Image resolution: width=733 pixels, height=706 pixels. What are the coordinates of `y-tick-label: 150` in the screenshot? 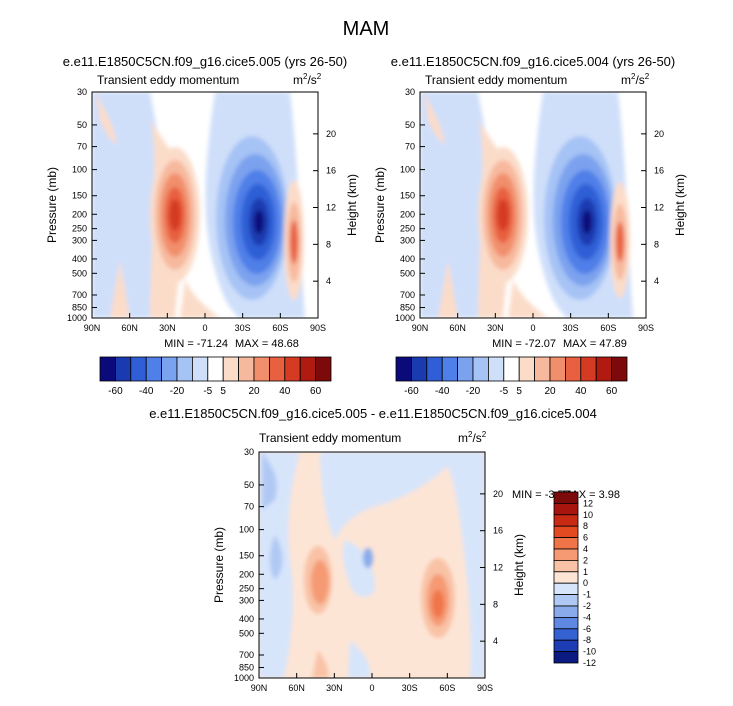 It's located at (79, 196).